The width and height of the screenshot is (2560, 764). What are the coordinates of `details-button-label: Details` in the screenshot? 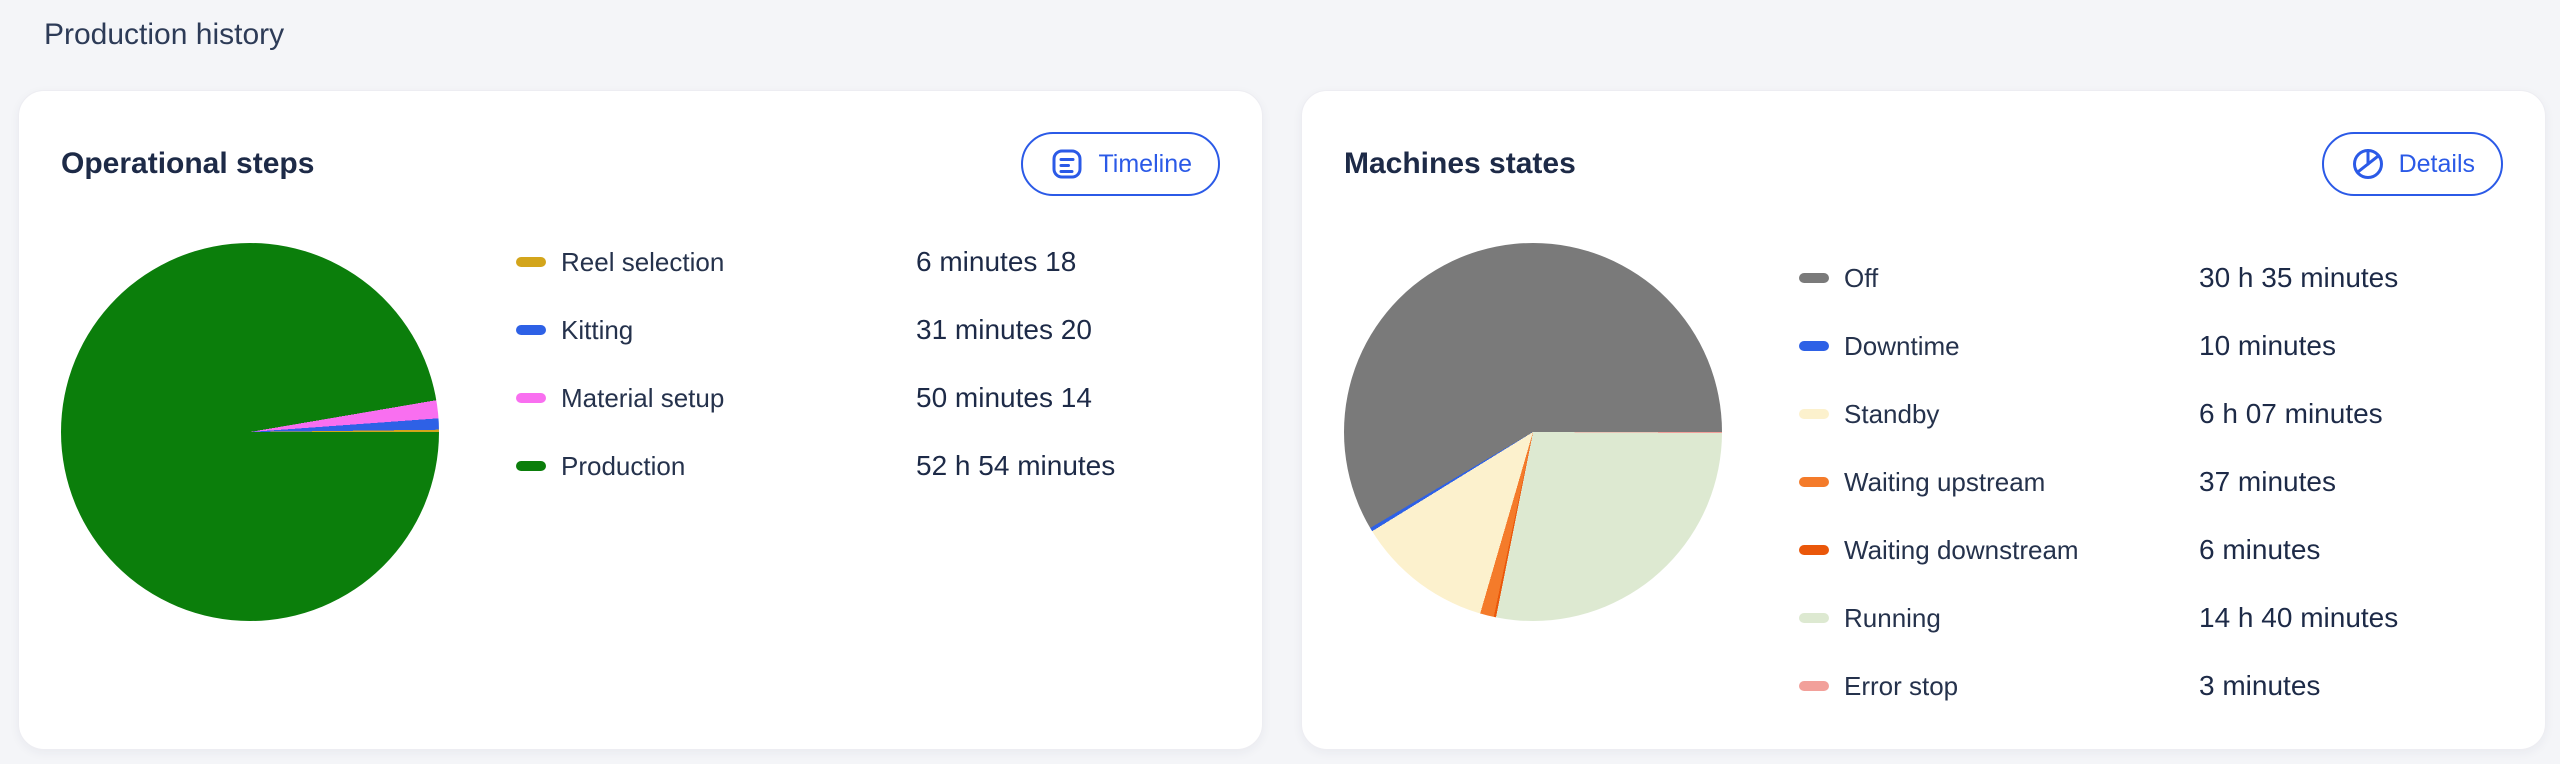 It's located at (2436, 163).